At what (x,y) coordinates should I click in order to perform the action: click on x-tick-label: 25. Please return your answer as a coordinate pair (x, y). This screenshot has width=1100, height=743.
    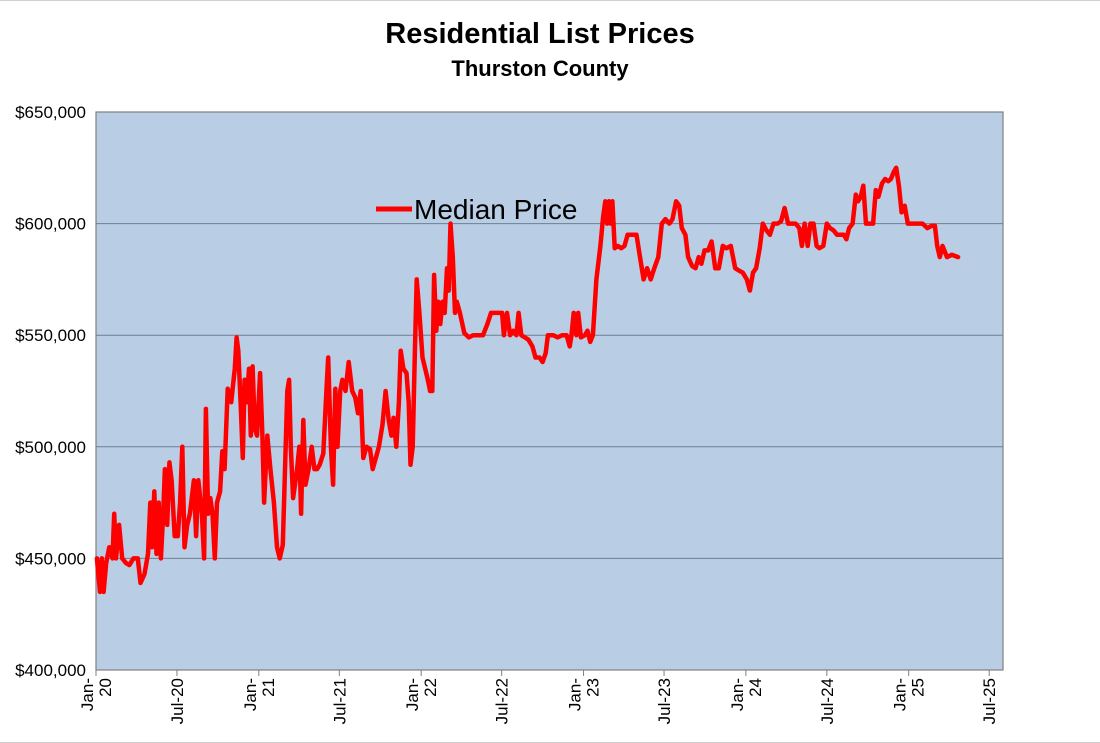
    Looking at the image, I should click on (918, 687).